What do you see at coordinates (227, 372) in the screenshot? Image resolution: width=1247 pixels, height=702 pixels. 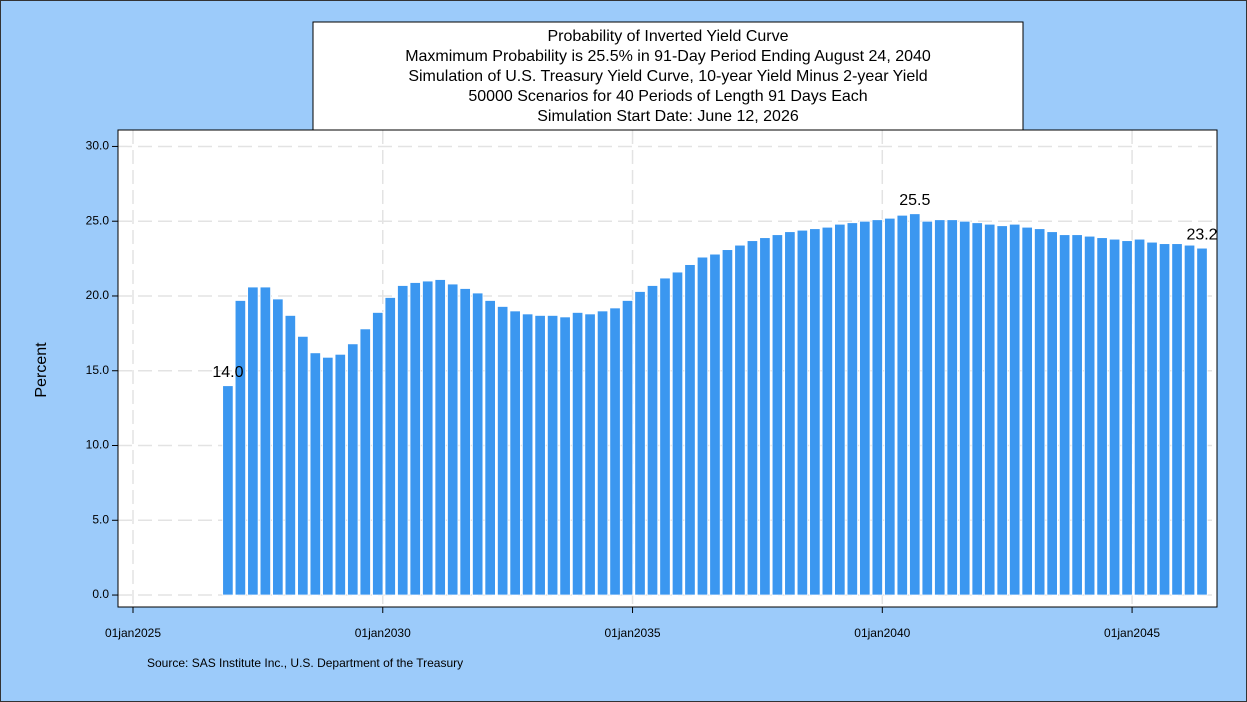 I see `value-label: 14.0` at bounding box center [227, 372].